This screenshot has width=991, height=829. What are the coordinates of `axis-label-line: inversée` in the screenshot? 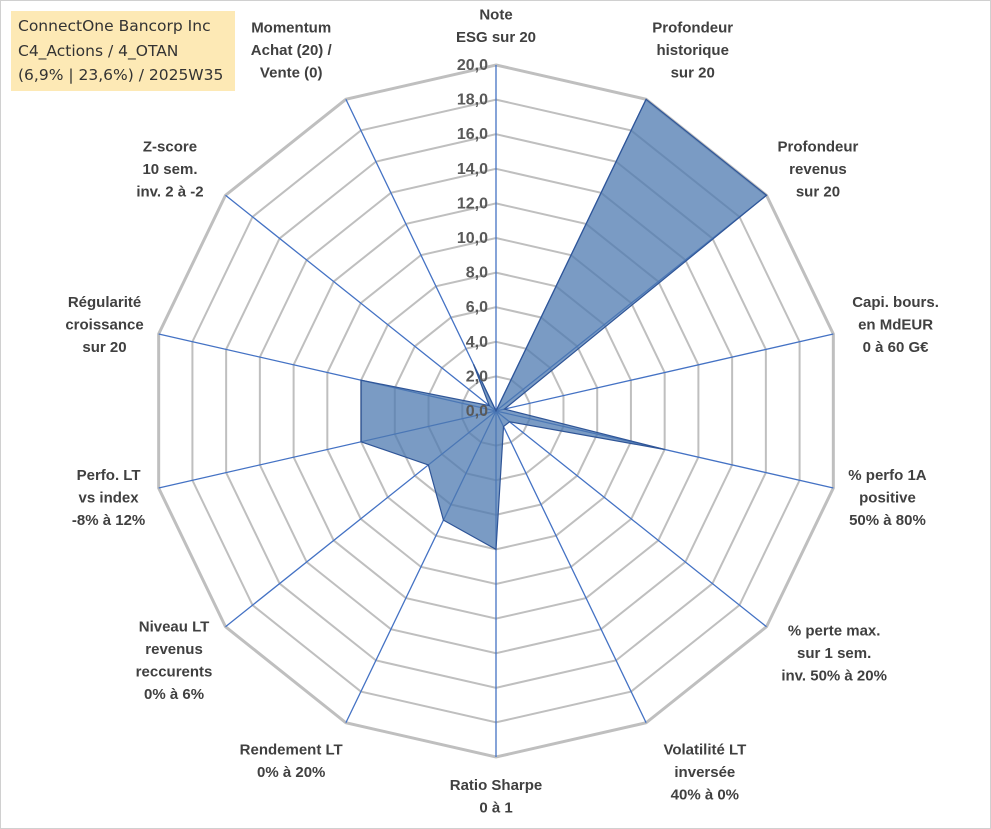 It's located at (704, 772).